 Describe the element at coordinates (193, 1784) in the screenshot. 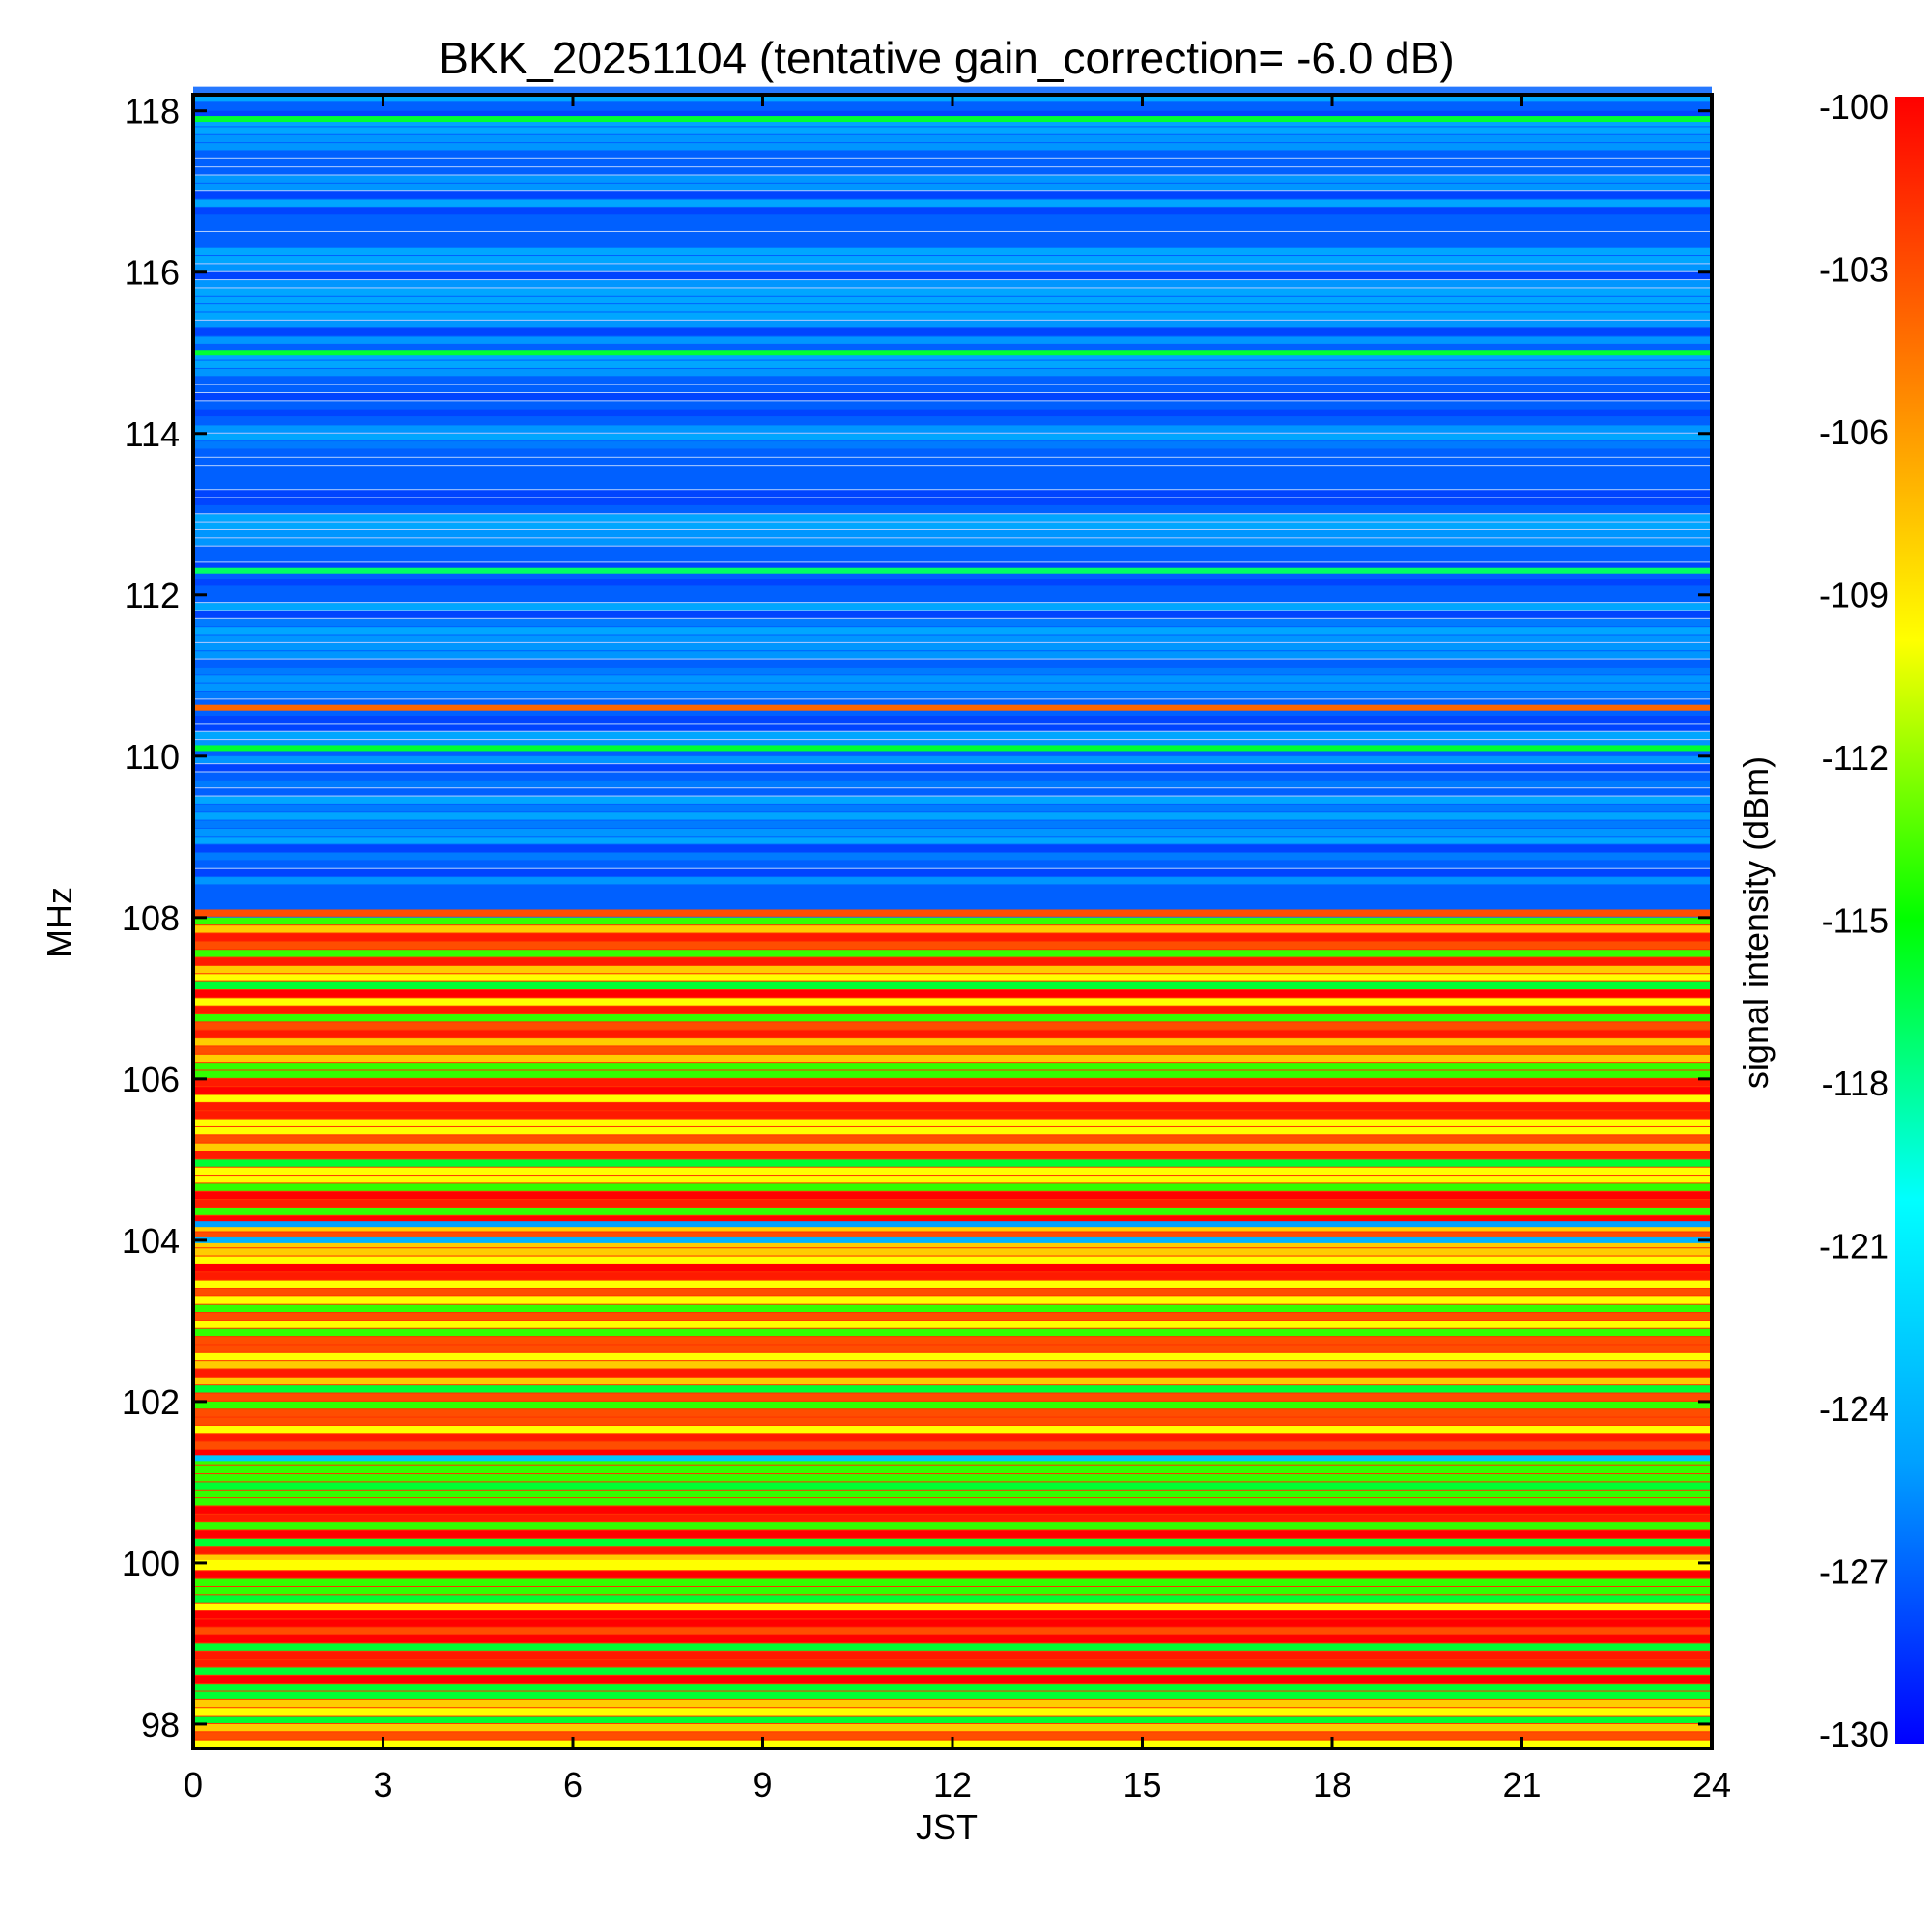

I see `x-tick-label: 0` at that location.